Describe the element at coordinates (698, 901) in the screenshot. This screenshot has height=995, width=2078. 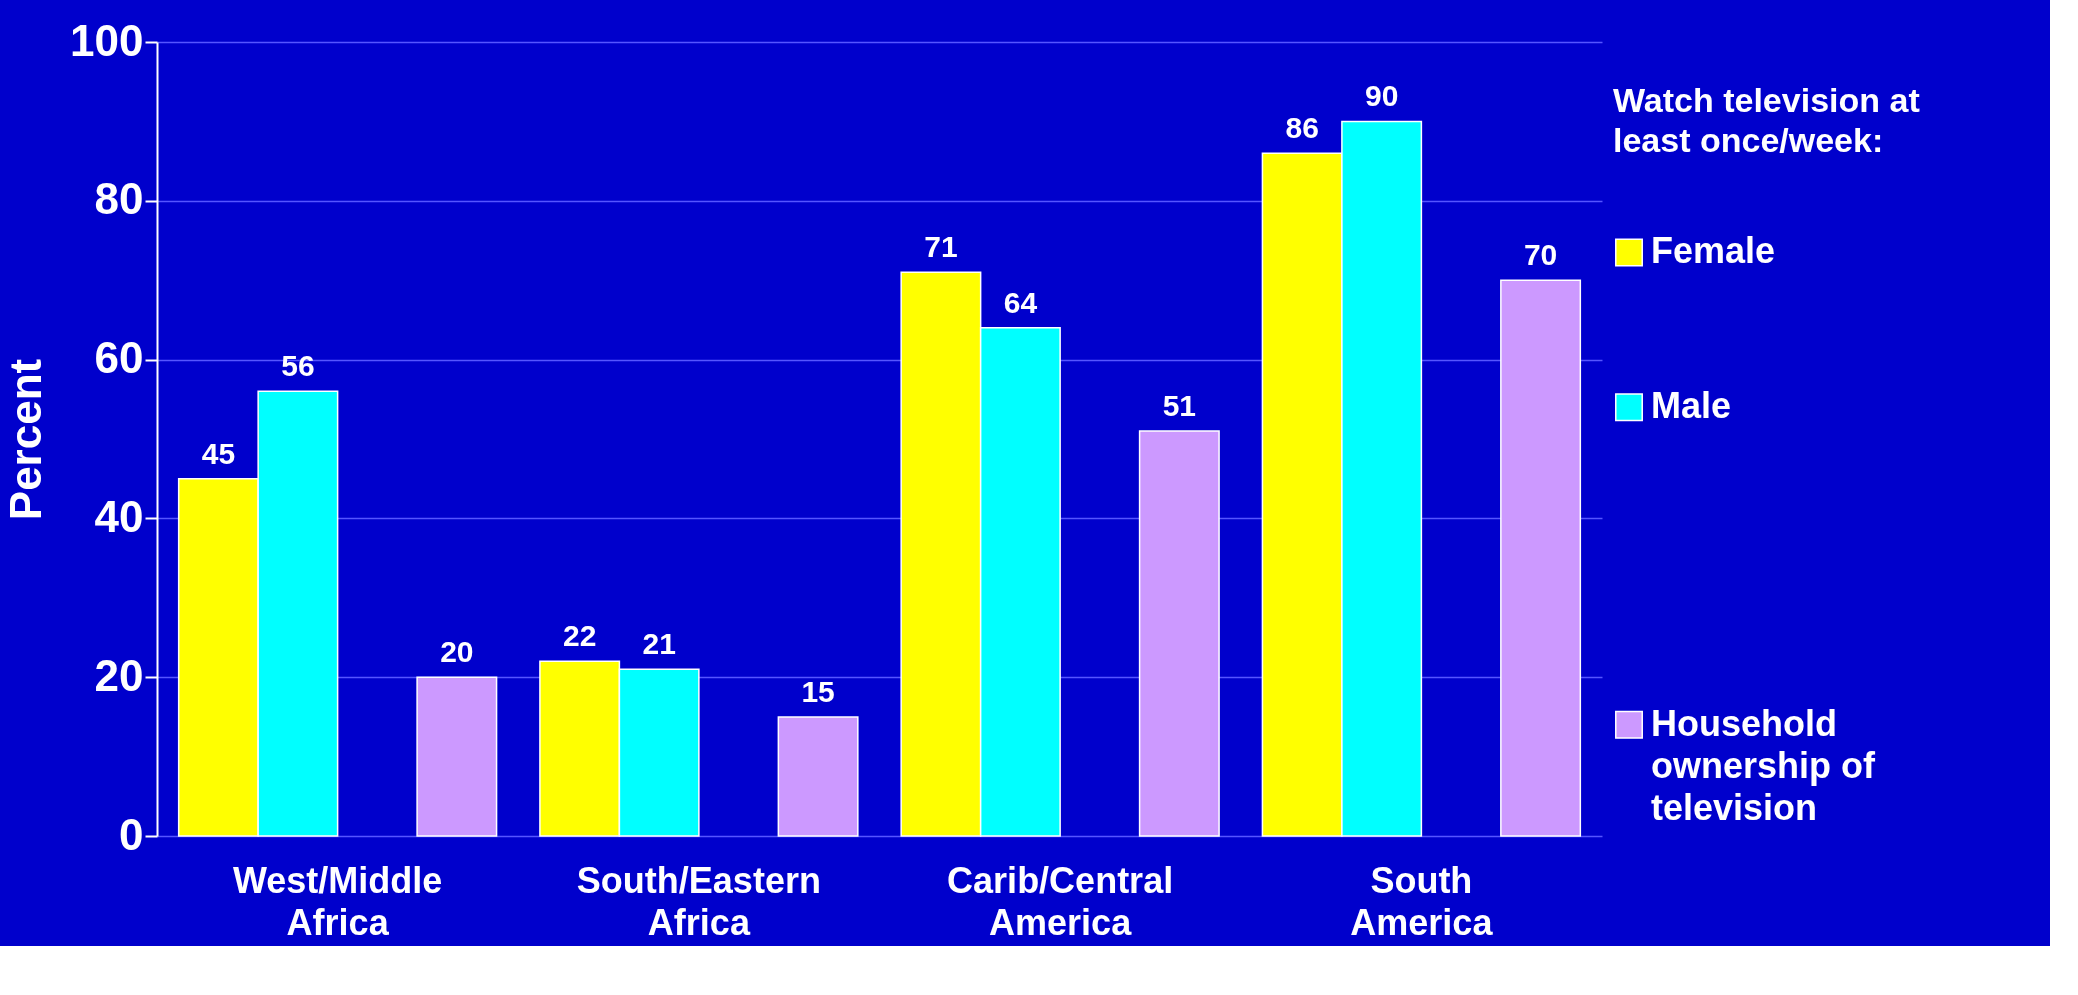
I see `x-tick-label: South/Eastern Africa` at that location.